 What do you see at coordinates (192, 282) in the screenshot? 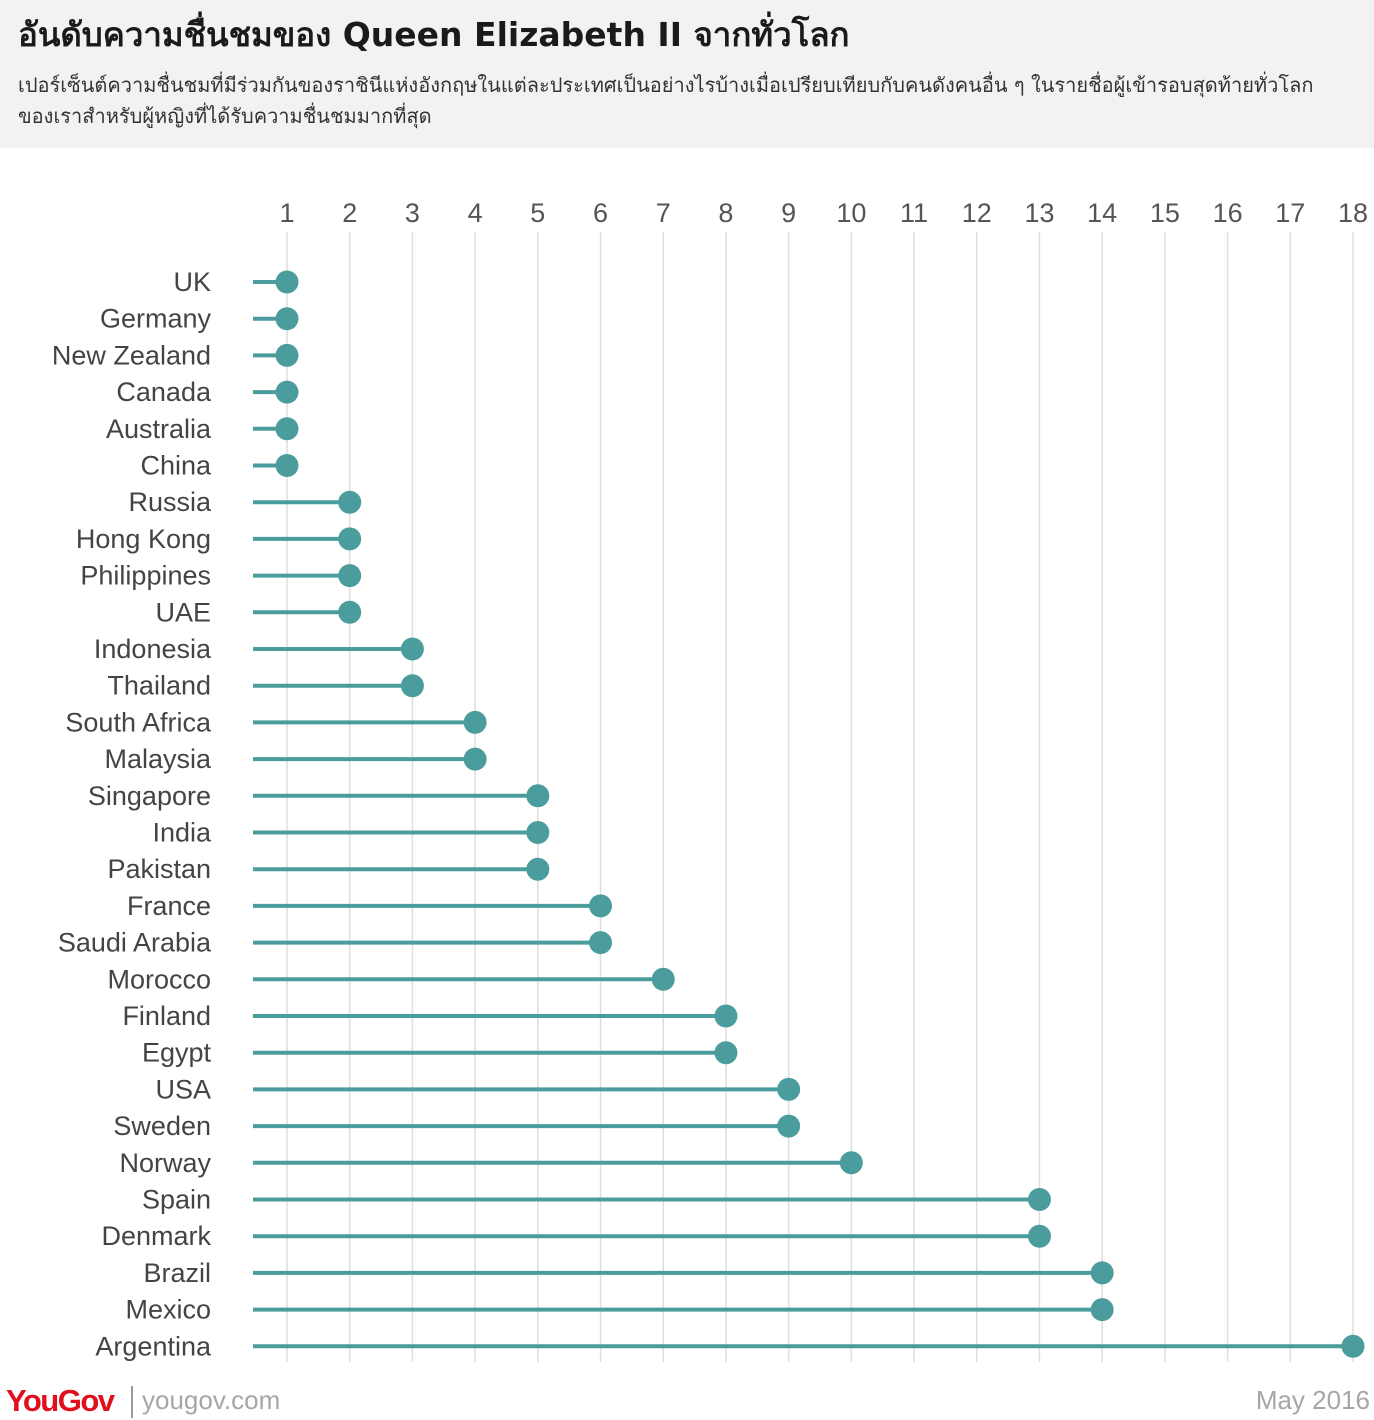
I see `label-uk: UK` at bounding box center [192, 282].